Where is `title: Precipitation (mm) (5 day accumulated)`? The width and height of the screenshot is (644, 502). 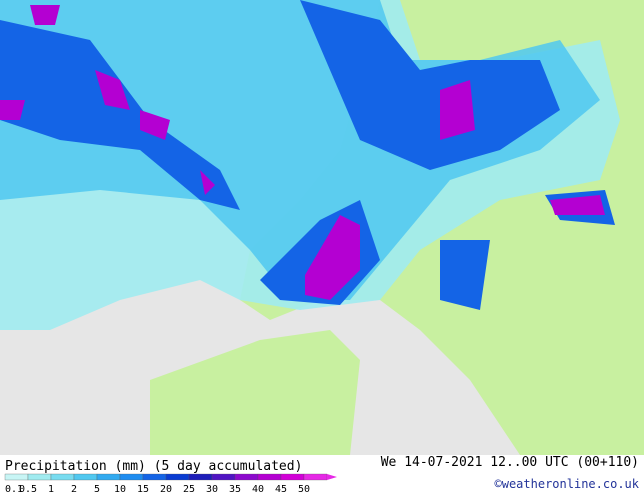 title: Precipitation (mm) (5 day accumulated) is located at coordinates (153, 466).